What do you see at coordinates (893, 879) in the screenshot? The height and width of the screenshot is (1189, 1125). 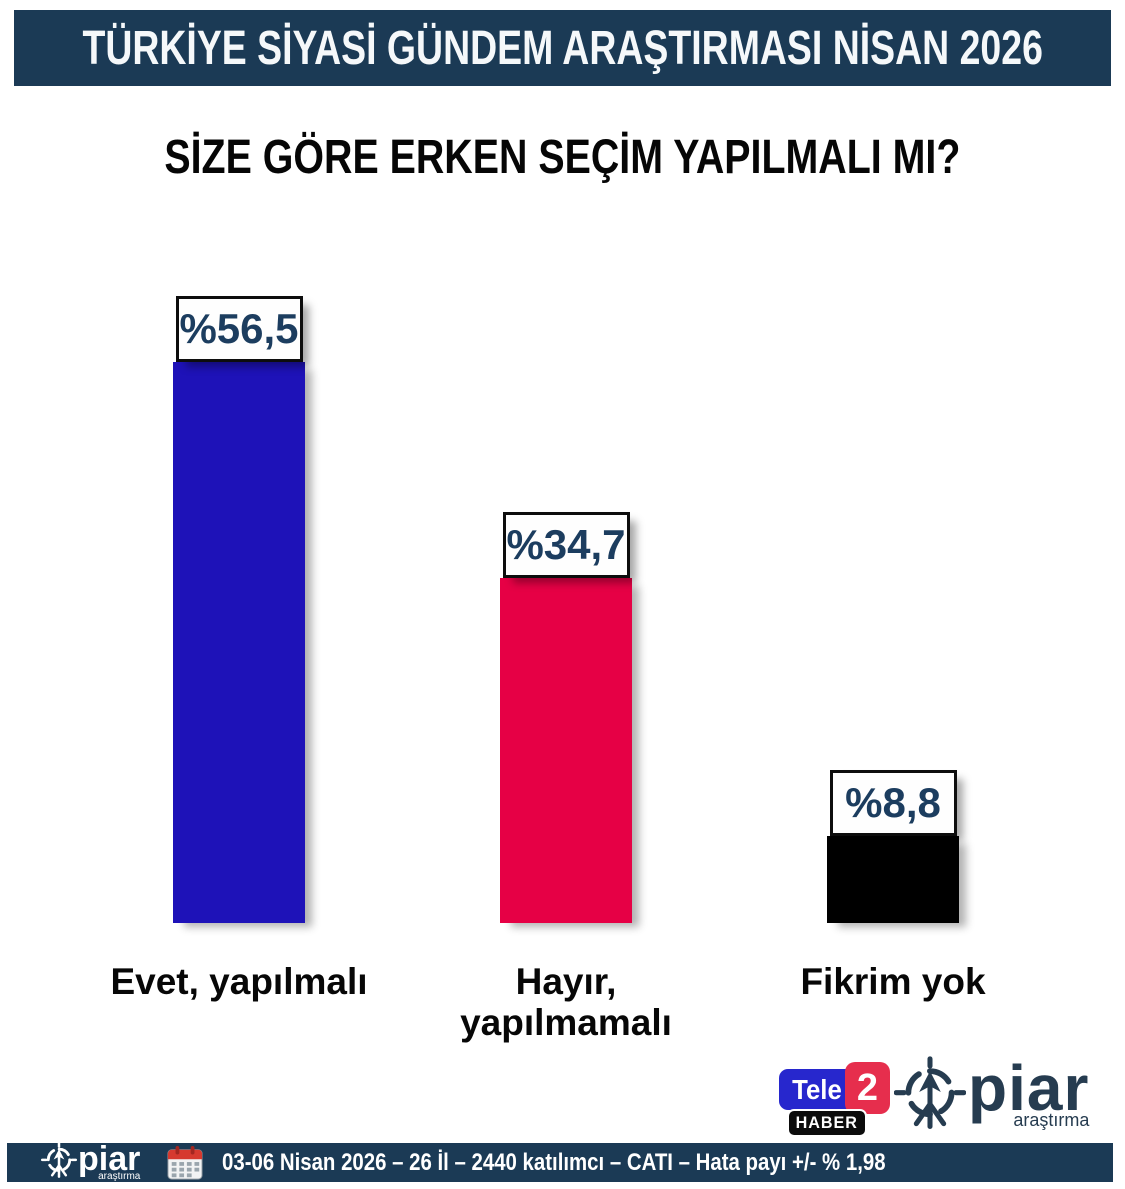 I see `bar-fikrim-yok` at bounding box center [893, 879].